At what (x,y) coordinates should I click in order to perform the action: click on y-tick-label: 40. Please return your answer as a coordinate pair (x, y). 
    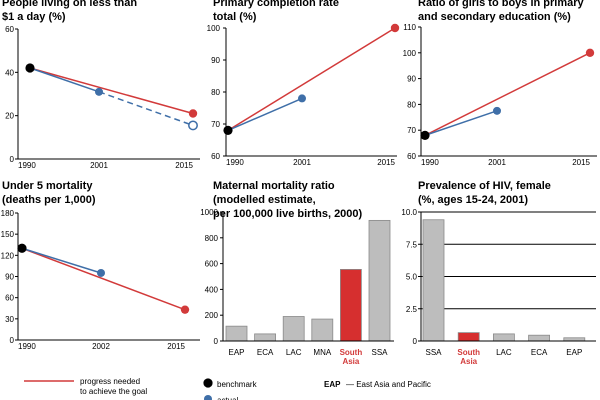
    Looking at the image, I should click on (9, 72).